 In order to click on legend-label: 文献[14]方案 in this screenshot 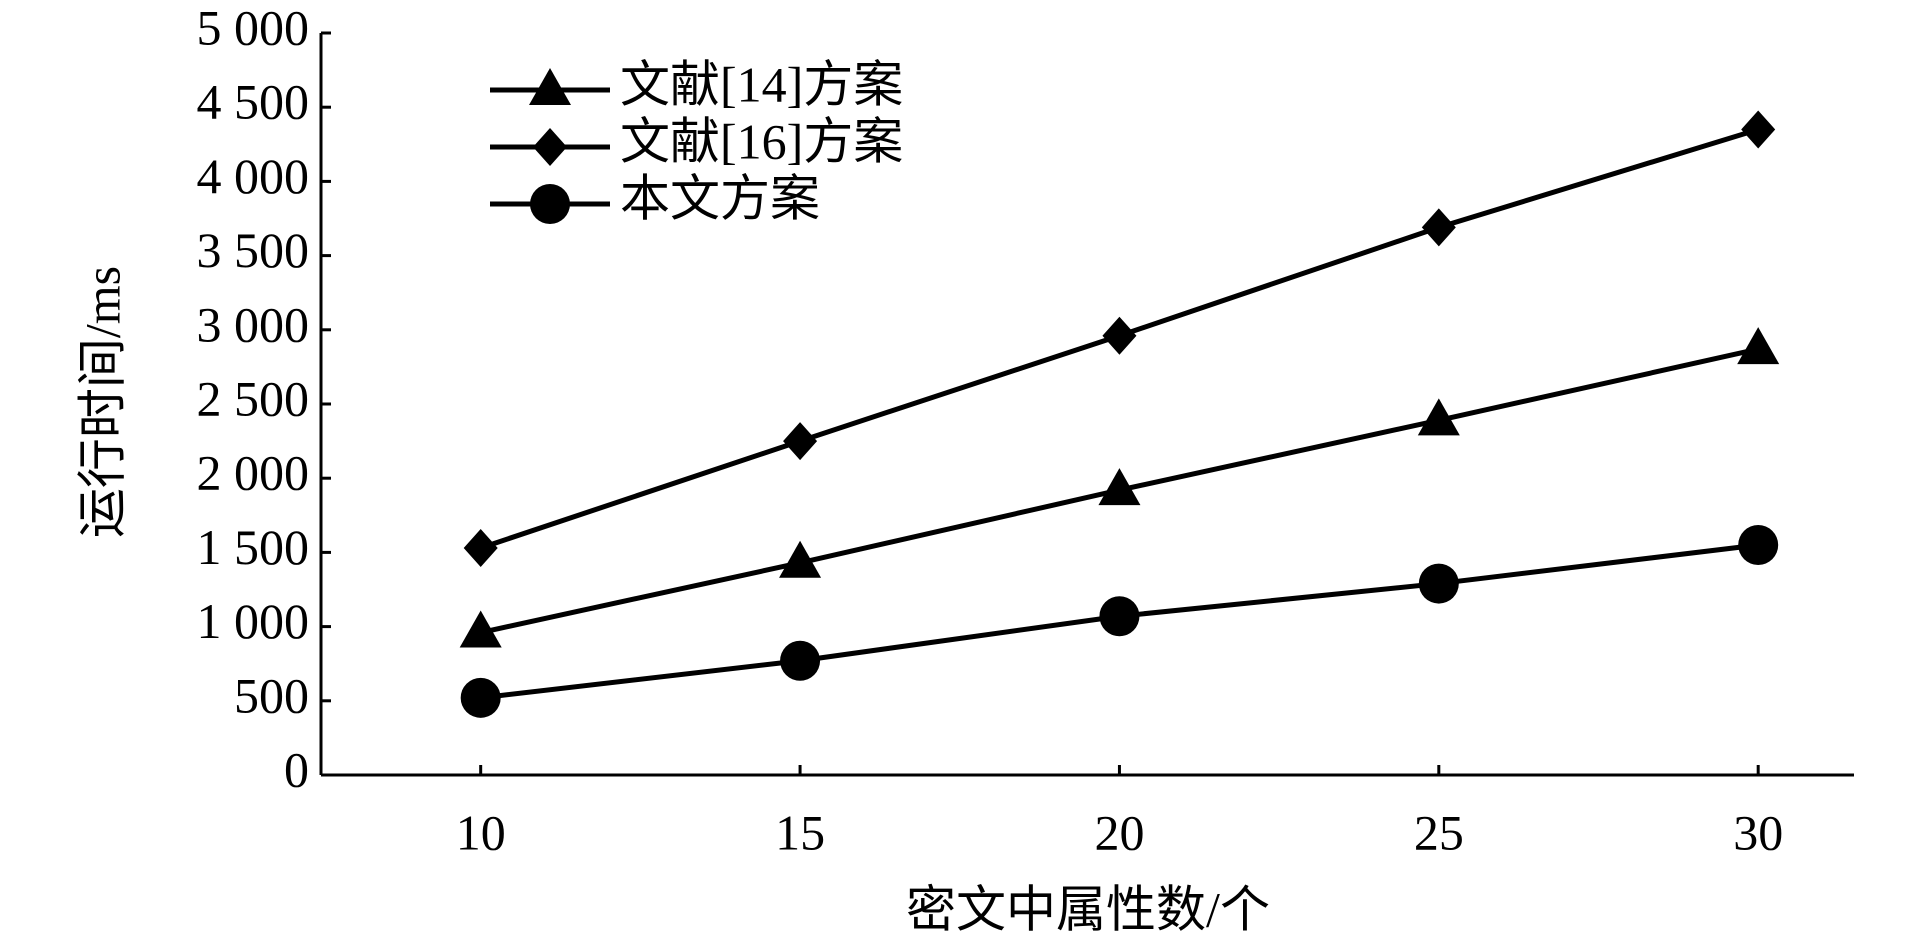, I will do `click(761, 84)`.